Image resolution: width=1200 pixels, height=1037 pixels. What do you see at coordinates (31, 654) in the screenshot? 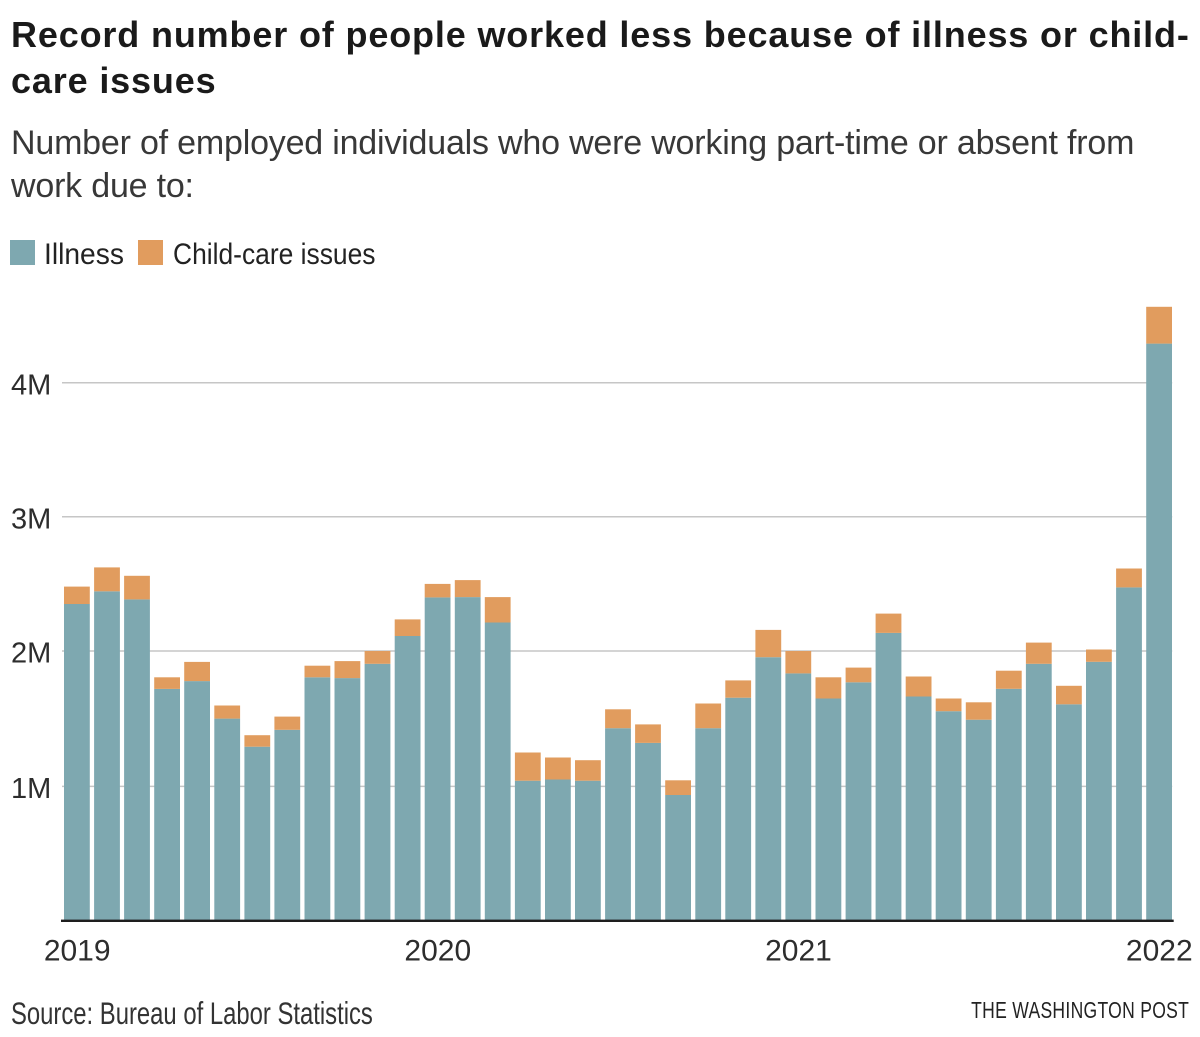
I see `svg-text: 2M` at bounding box center [31, 654].